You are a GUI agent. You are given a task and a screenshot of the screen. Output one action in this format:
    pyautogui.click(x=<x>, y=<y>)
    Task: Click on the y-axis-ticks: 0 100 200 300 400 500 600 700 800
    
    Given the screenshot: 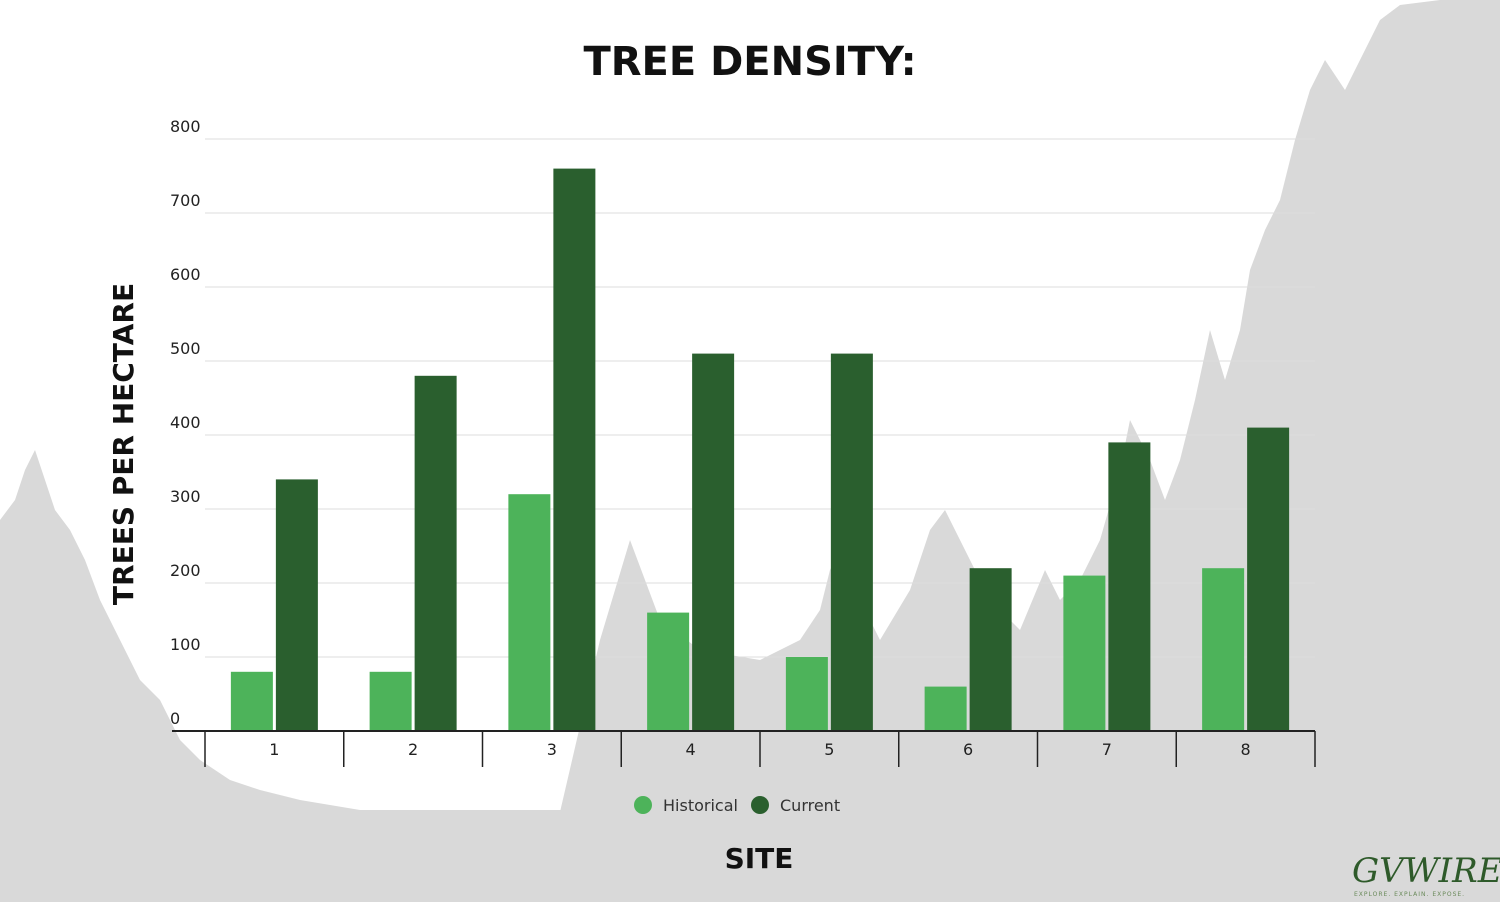 What is the action you would take?
    pyautogui.click(x=185, y=422)
    